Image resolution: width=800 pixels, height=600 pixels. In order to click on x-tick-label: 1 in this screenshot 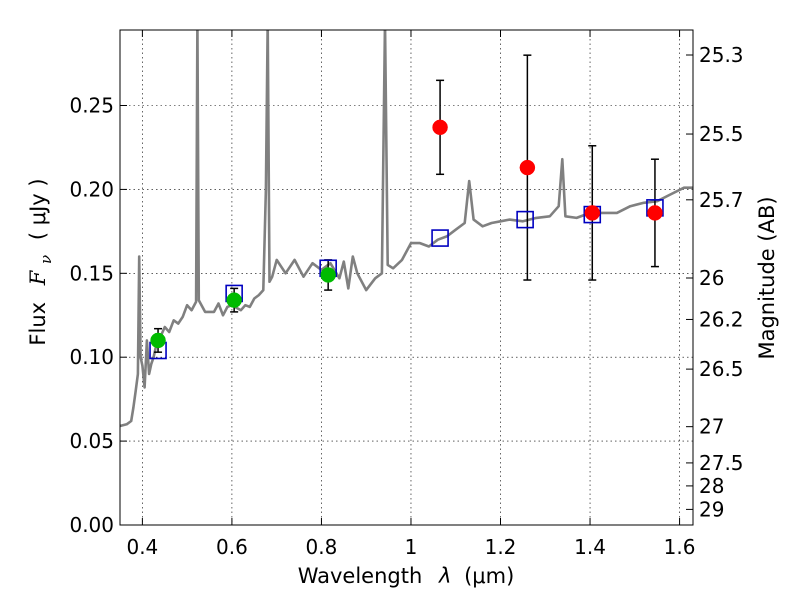, I will do `click(411, 547)`.